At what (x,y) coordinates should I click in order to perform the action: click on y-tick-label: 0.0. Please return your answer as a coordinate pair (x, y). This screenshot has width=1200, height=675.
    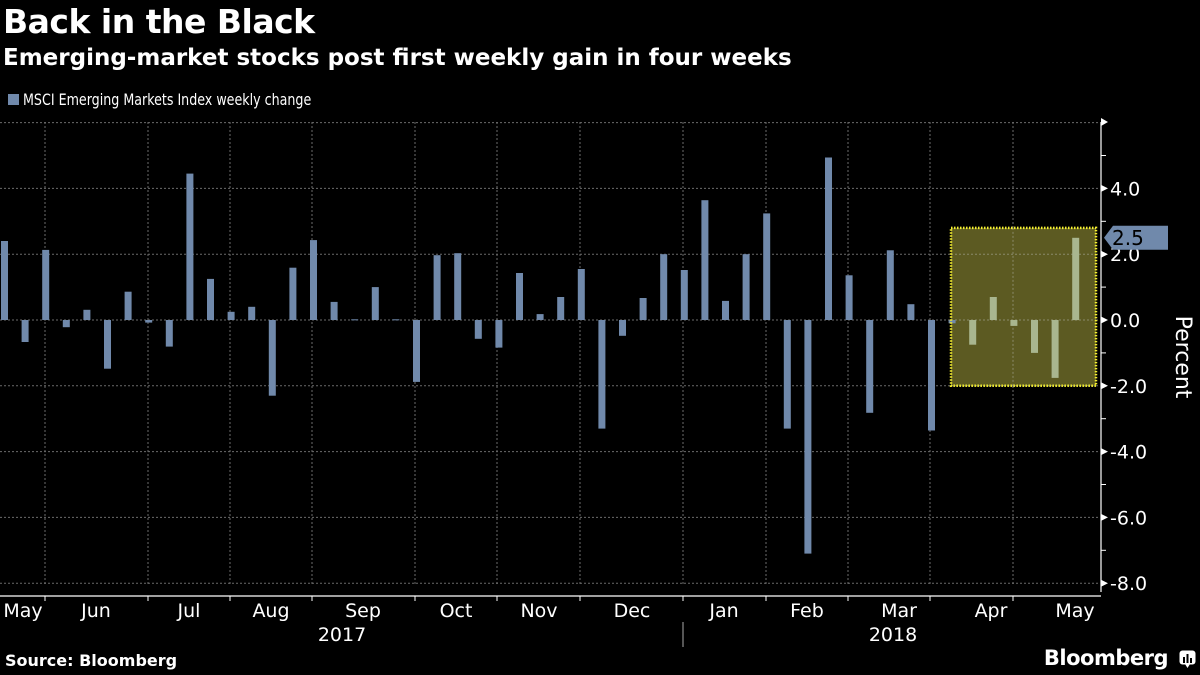
    Looking at the image, I should click on (1125, 321).